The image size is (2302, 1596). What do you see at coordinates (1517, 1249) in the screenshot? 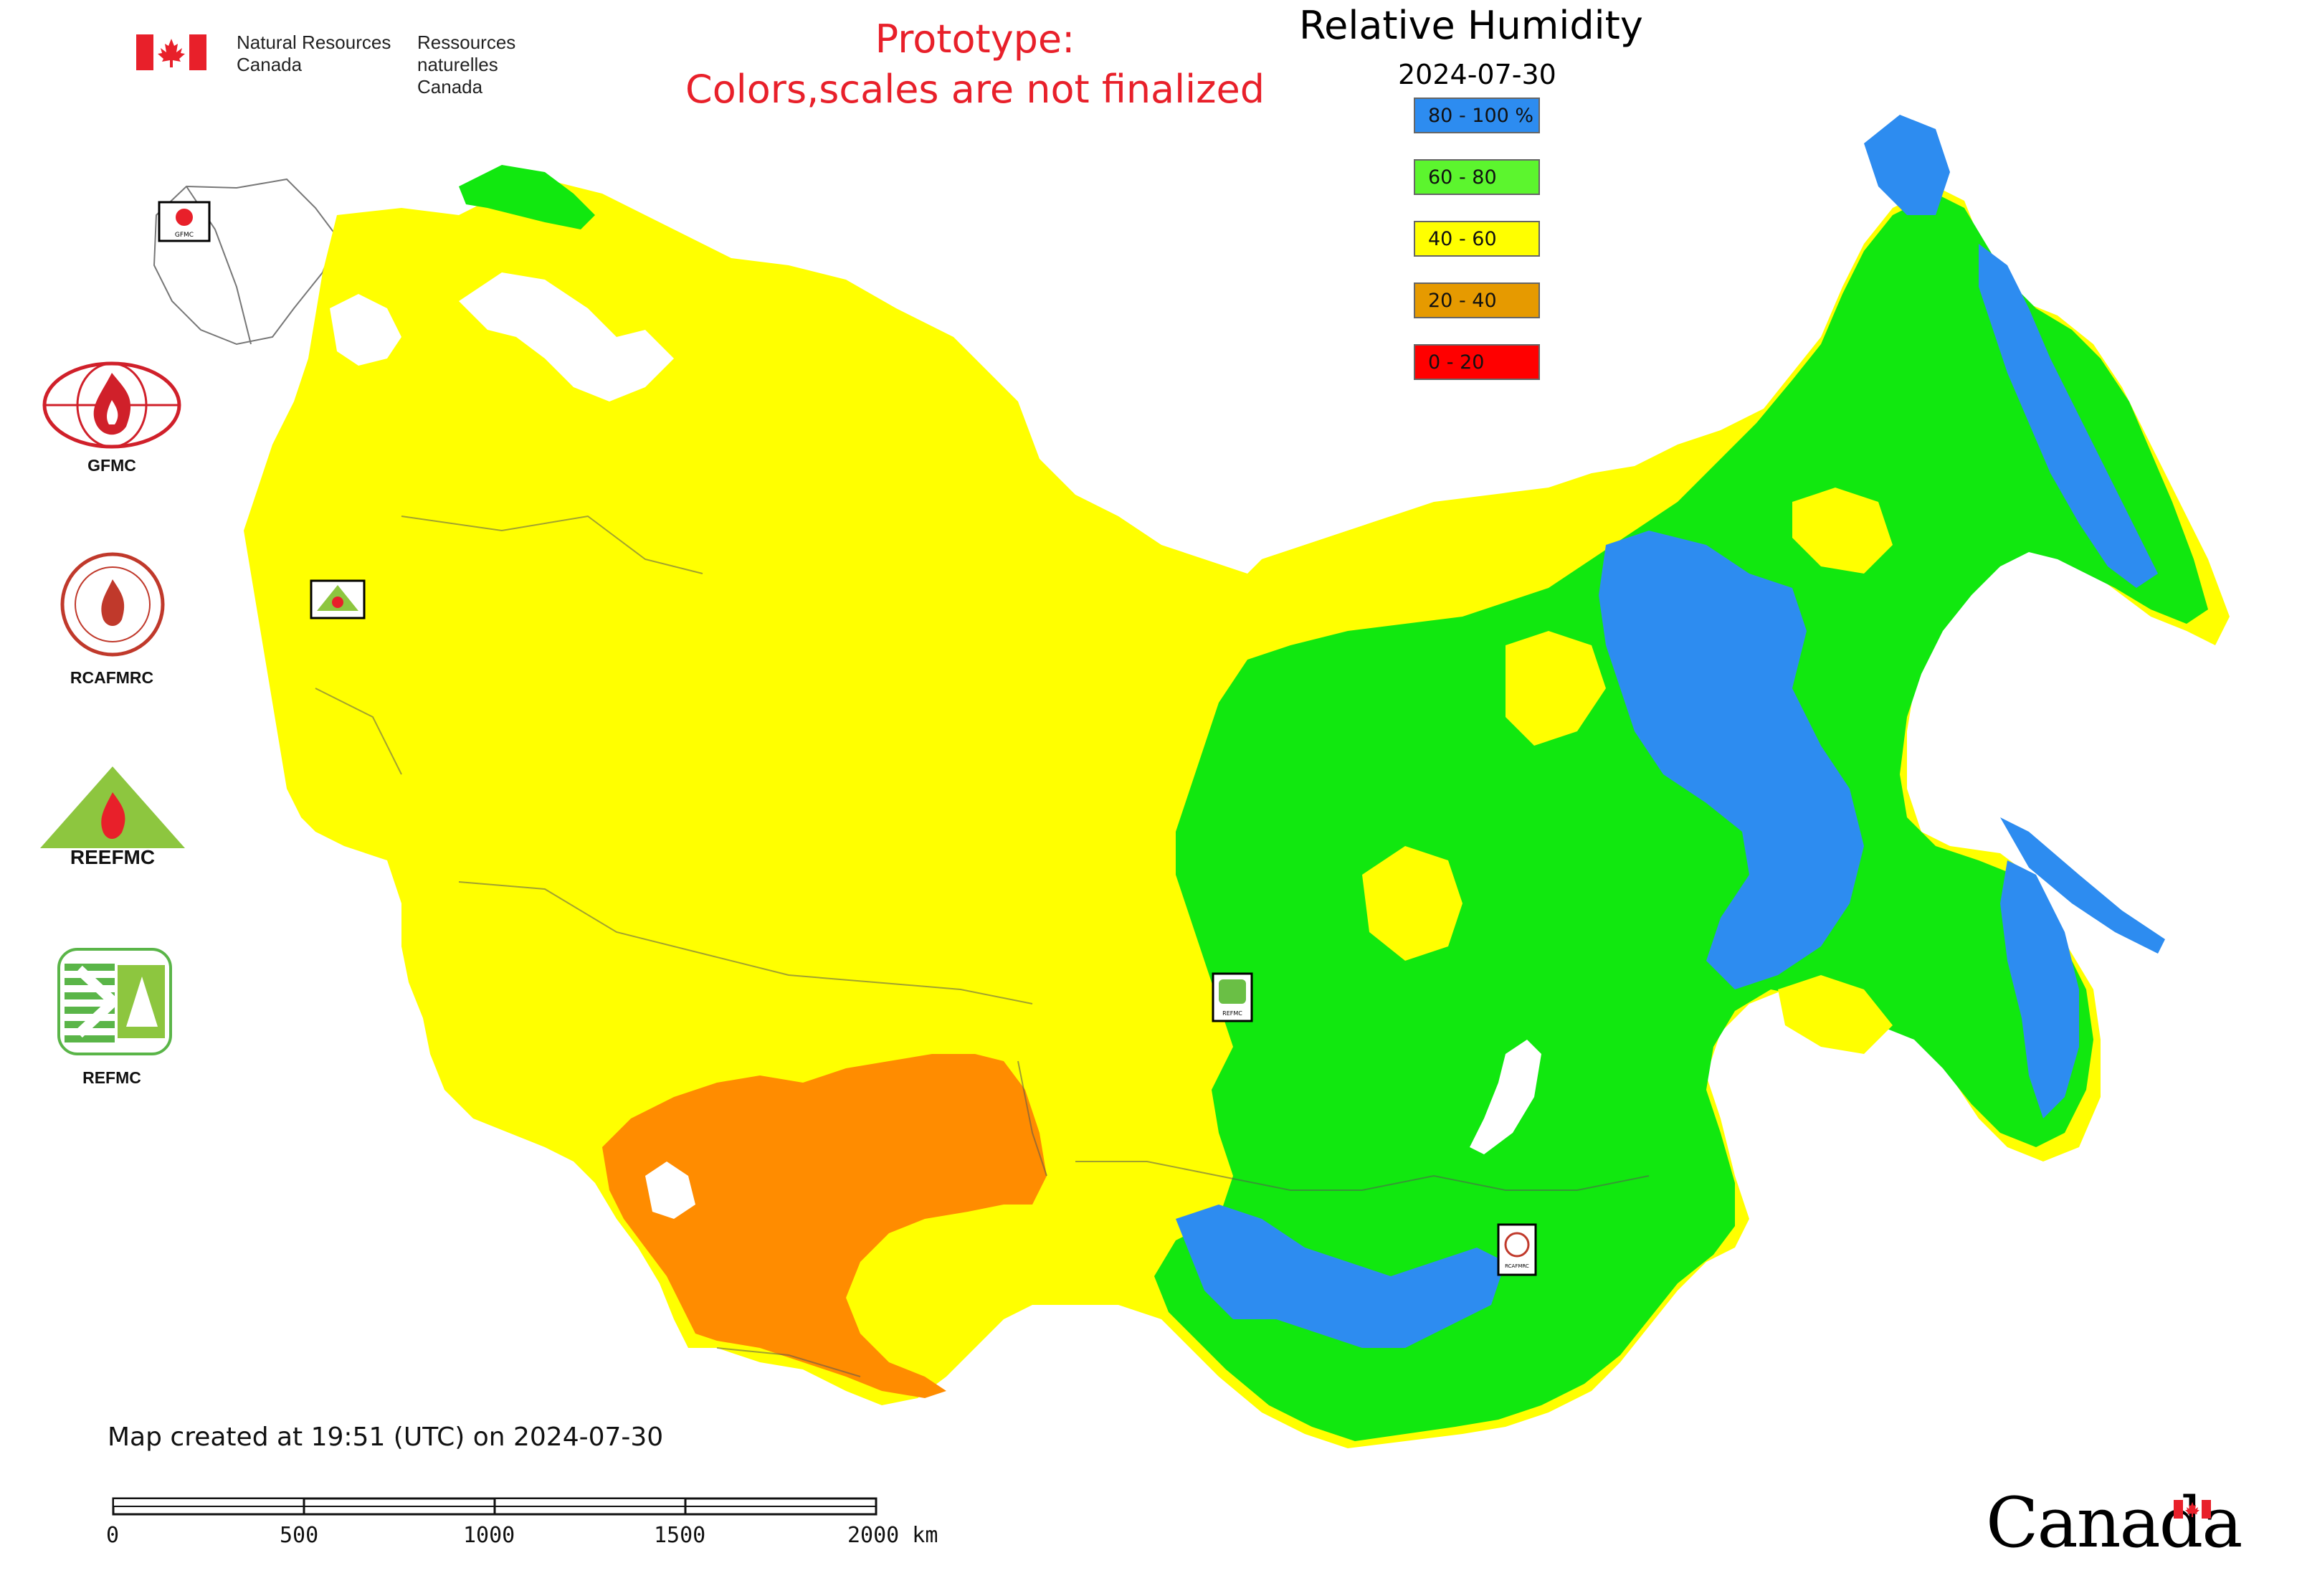
I see `mini-logo-rcafmrc: RCAFMRC` at bounding box center [1517, 1249].